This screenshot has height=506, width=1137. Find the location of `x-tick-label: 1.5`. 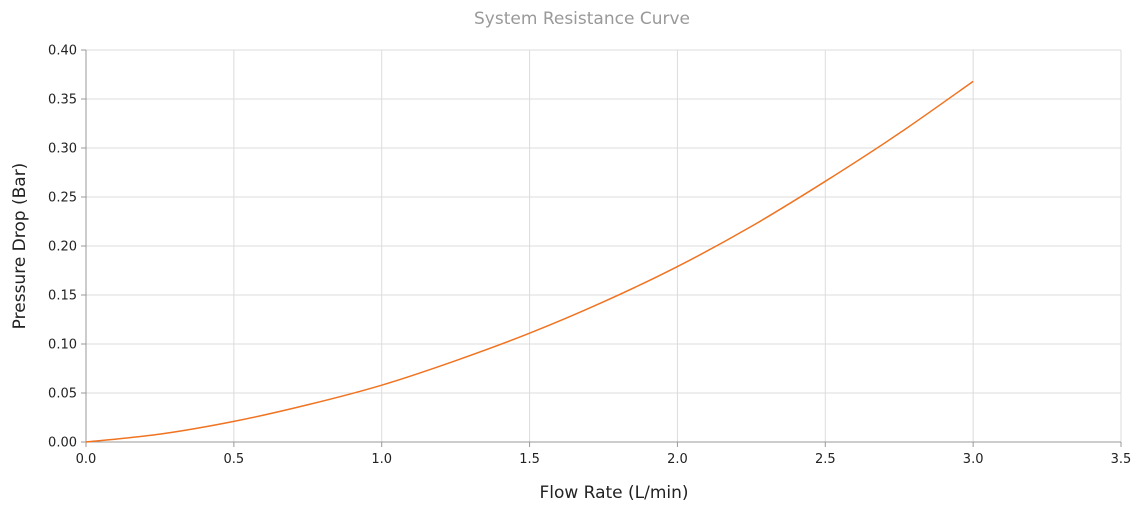

x-tick-label: 1.5 is located at coordinates (529, 459).